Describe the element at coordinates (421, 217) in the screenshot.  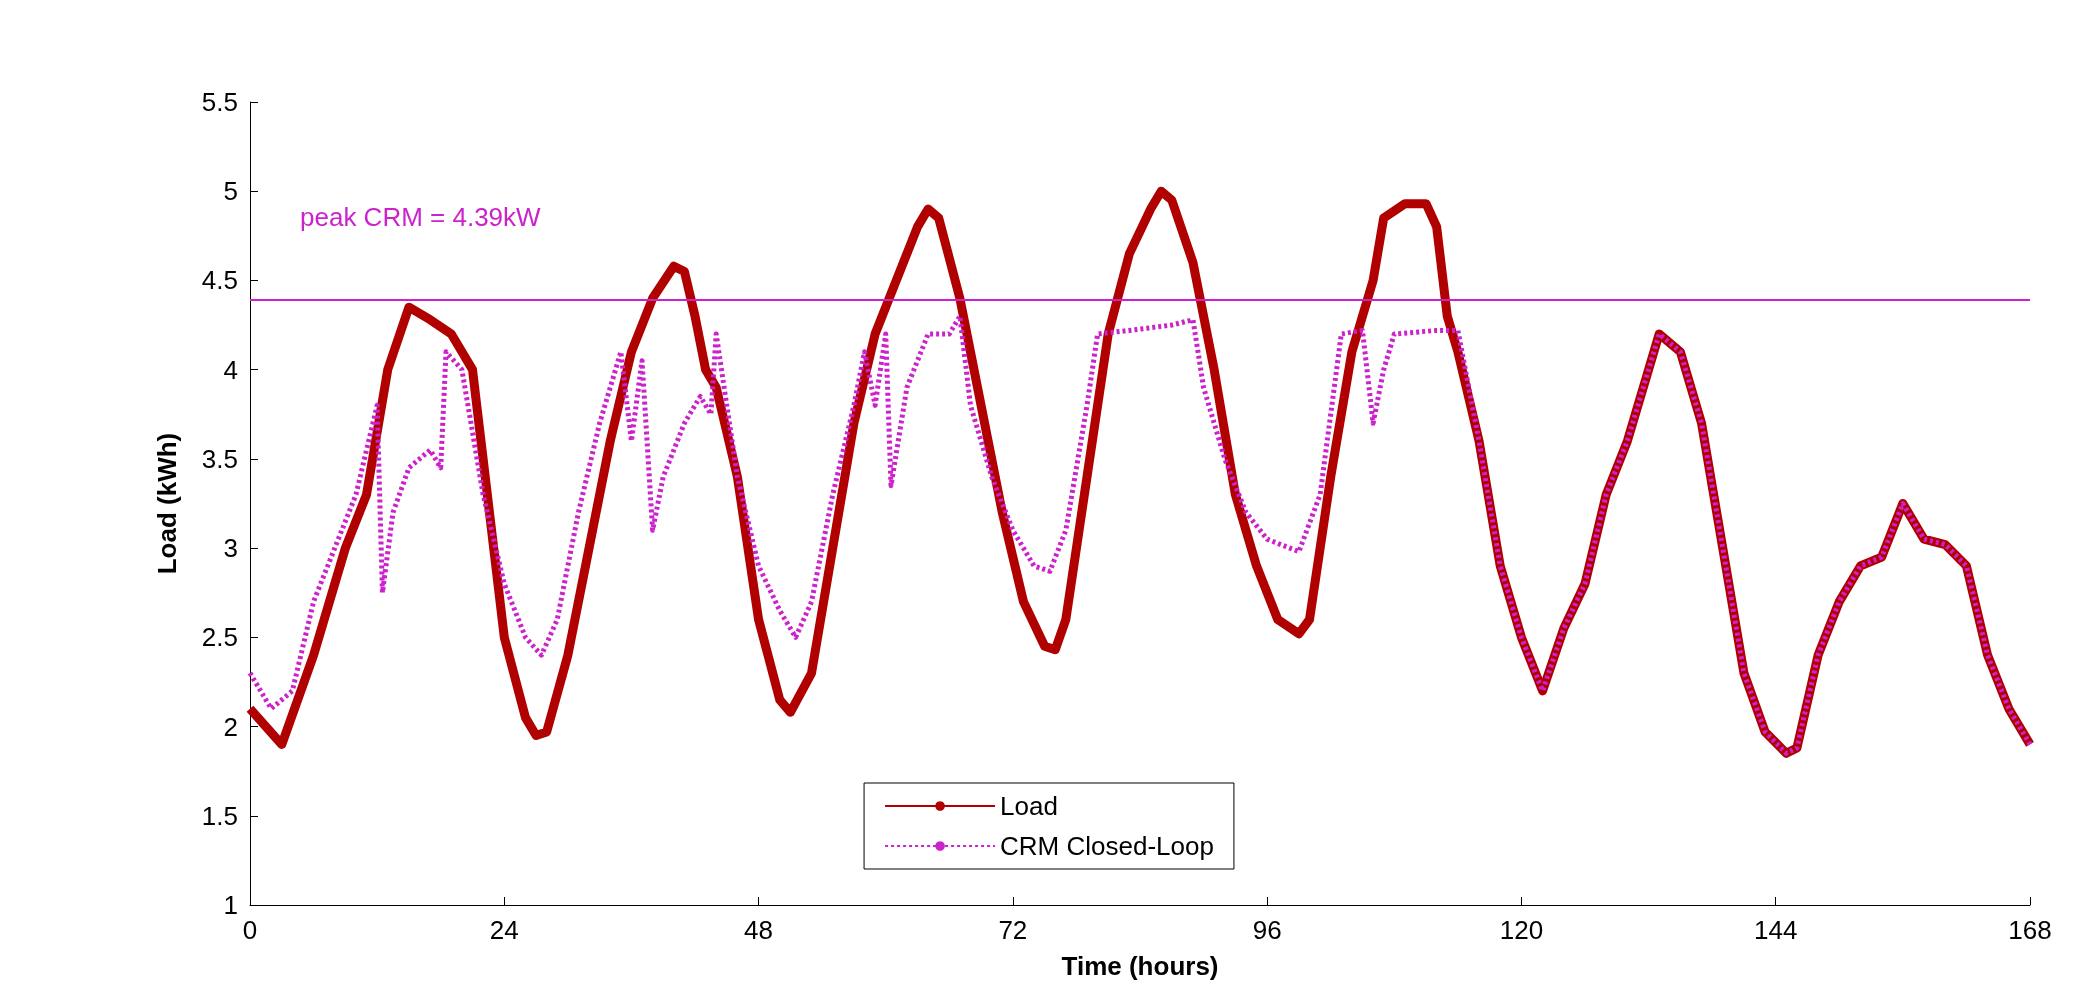
I see `ref-line-label: peak CRM = 4.39kW` at that location.